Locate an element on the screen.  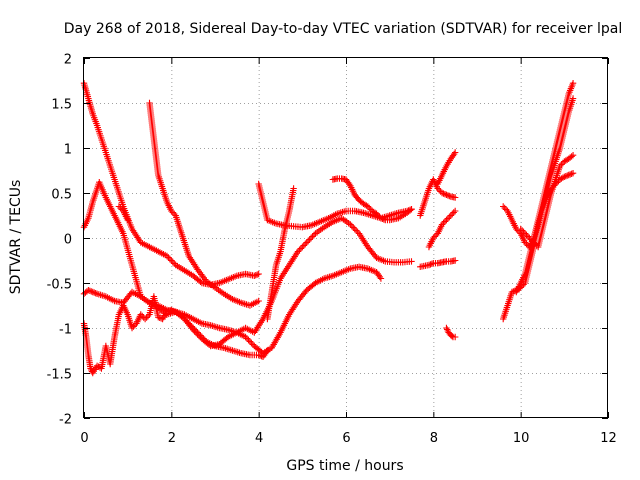
x-tick-label: 8 is located at coordinates (434, 438).